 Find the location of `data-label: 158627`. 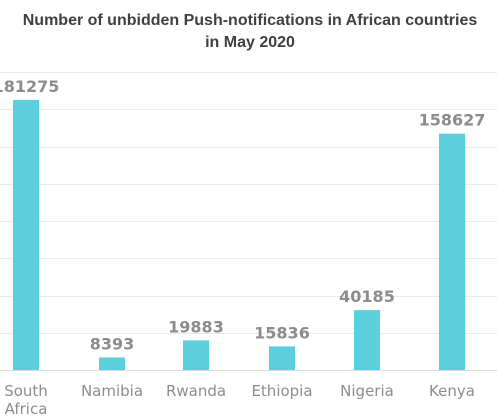

data-label: 158627 is located at coordinates (452, 120).